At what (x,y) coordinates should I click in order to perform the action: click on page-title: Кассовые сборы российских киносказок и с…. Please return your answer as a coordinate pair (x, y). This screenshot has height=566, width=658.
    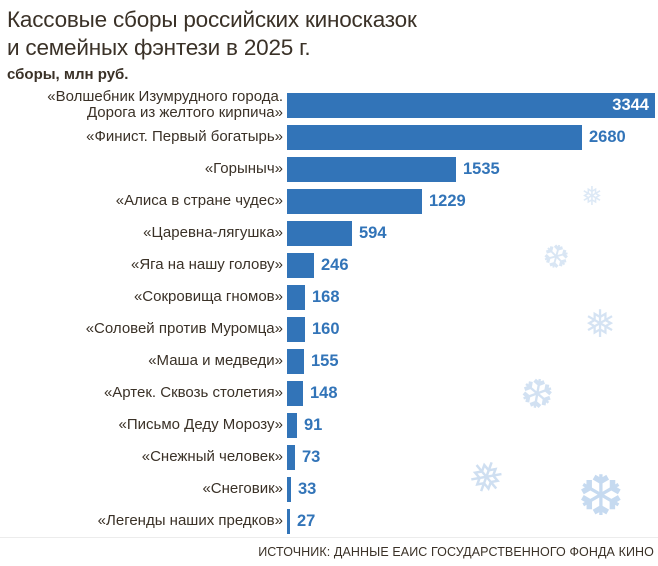
    Looking at the image, I should click on (212, 34).